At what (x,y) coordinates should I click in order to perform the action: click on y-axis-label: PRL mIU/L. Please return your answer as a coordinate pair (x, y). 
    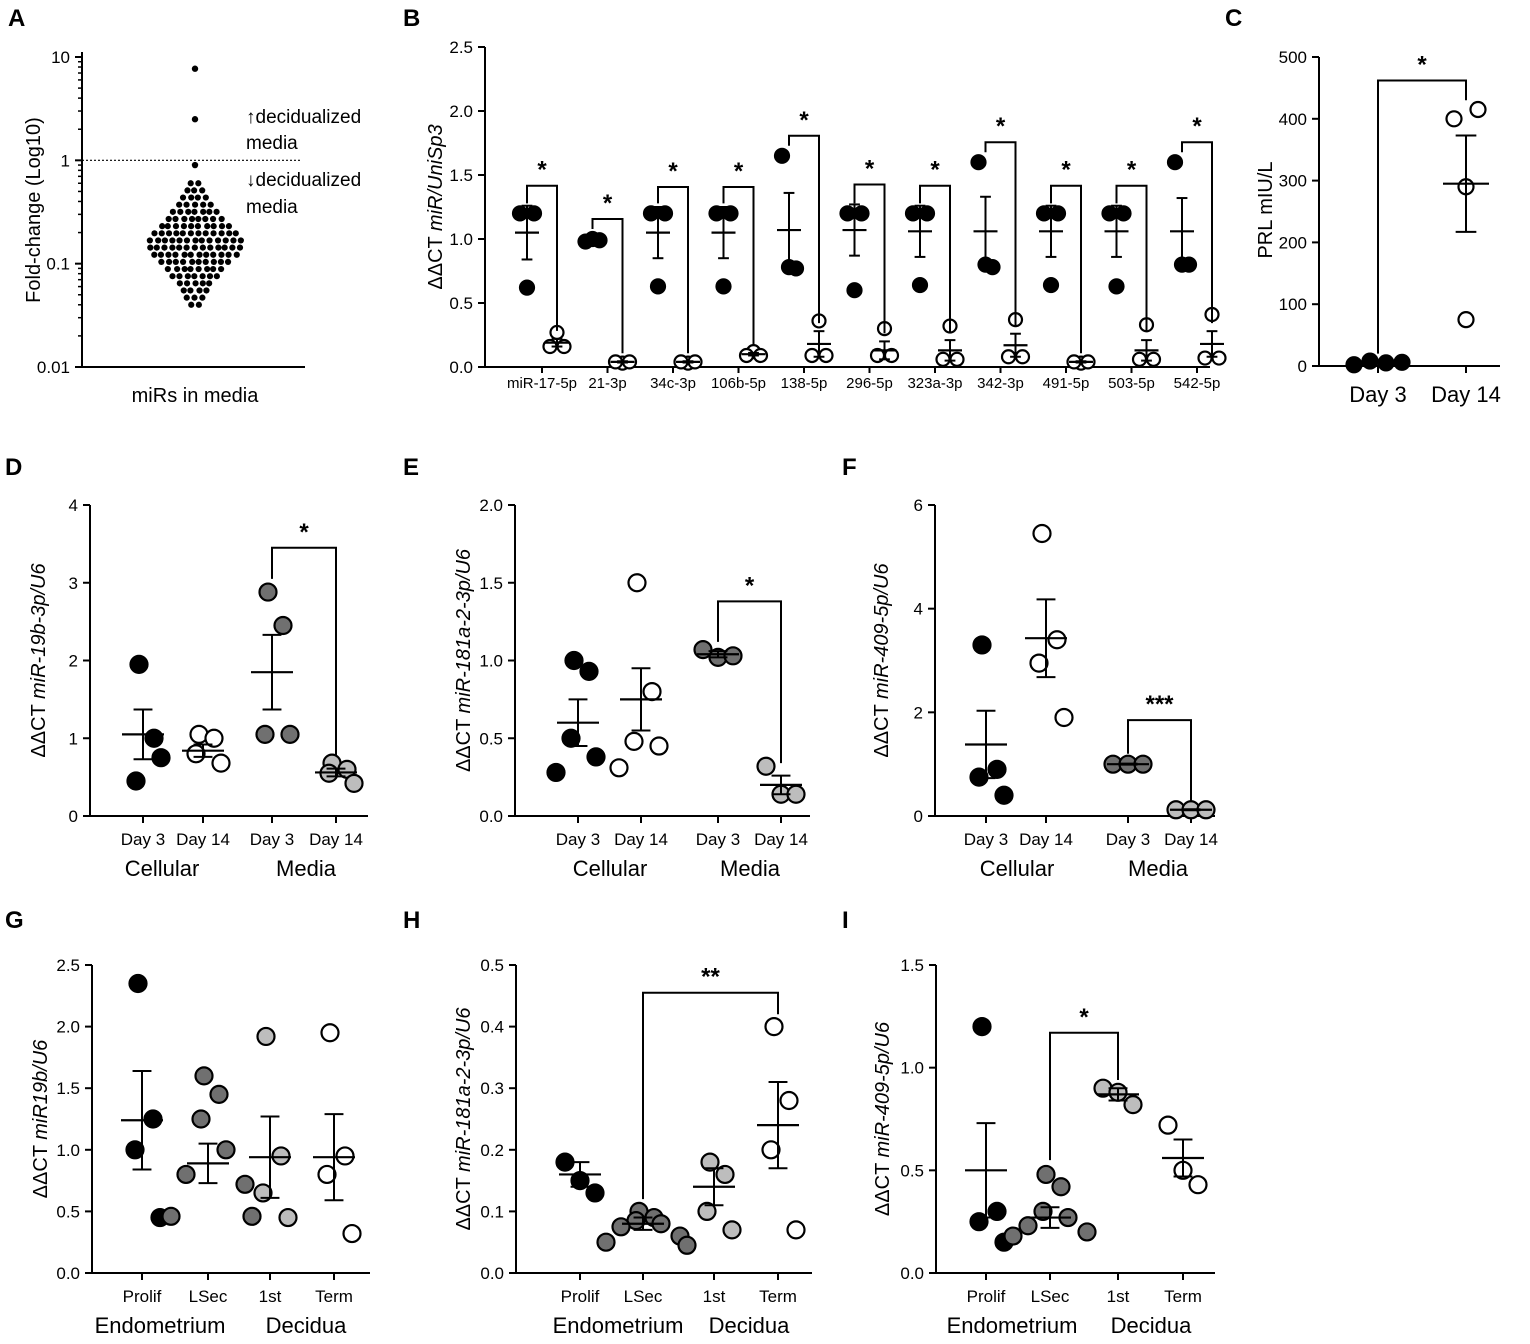
    Looking at the image, I should click on (1266, 209).